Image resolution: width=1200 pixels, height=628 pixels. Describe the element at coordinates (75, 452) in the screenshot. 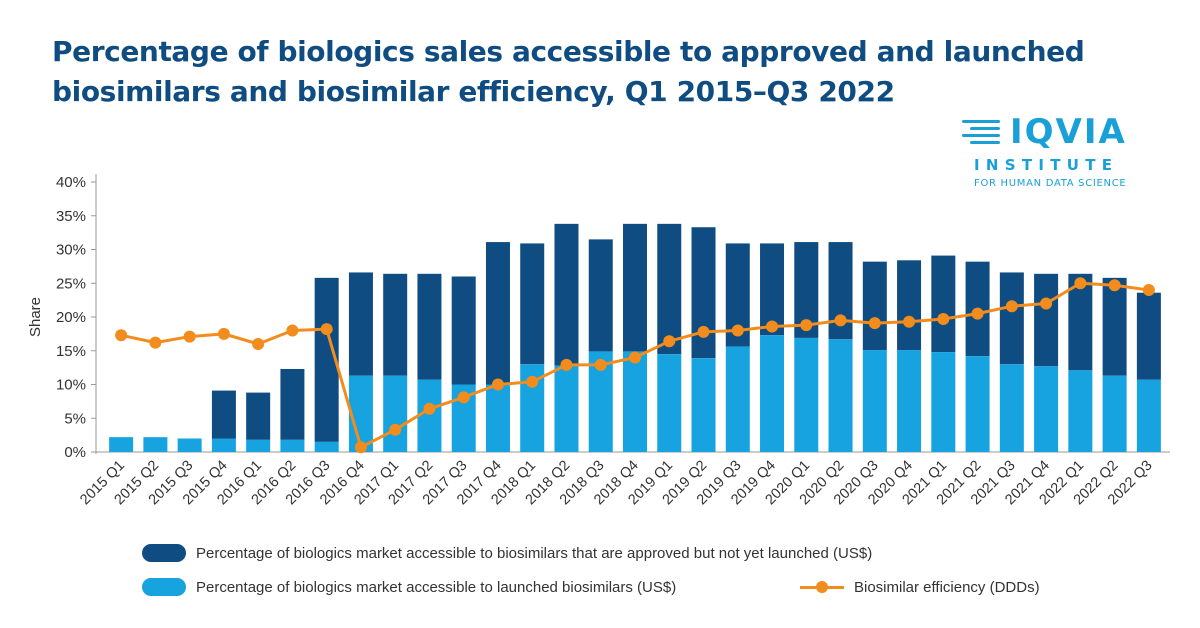

I see `y-tick-label: 0%` at that location.